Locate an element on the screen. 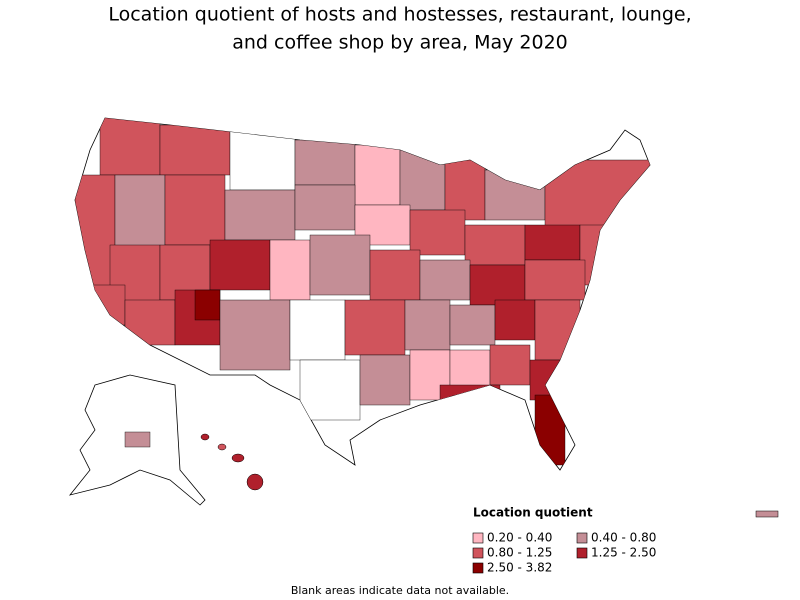  title-line: and coffee shop by area, May 2020 is located at coordinates (400, 43).